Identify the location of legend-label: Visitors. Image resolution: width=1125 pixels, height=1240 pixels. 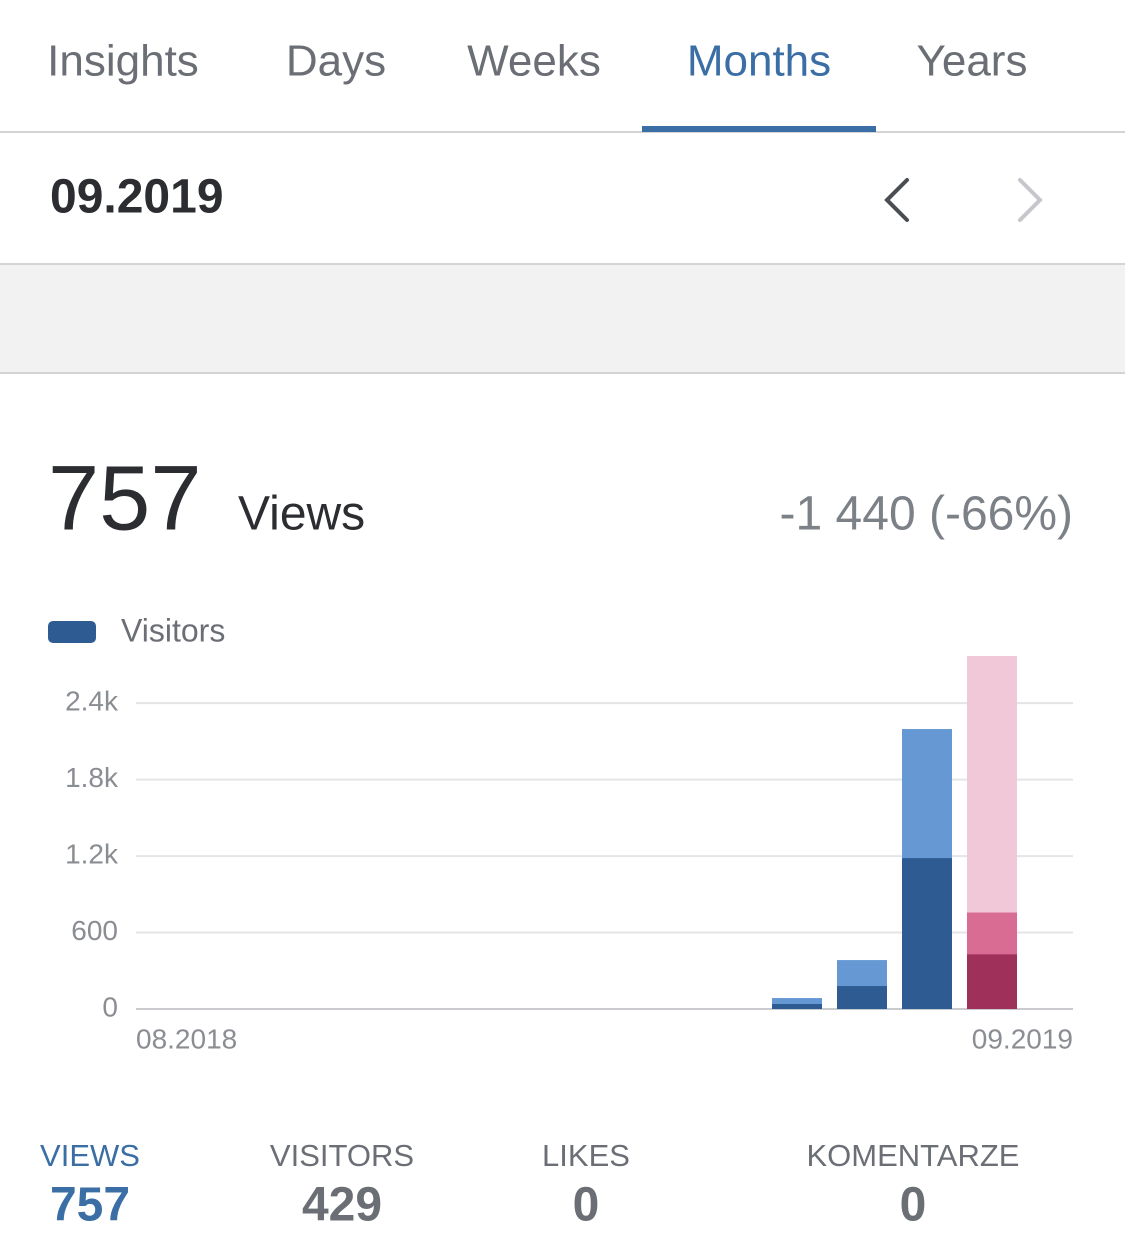
(173, 630).